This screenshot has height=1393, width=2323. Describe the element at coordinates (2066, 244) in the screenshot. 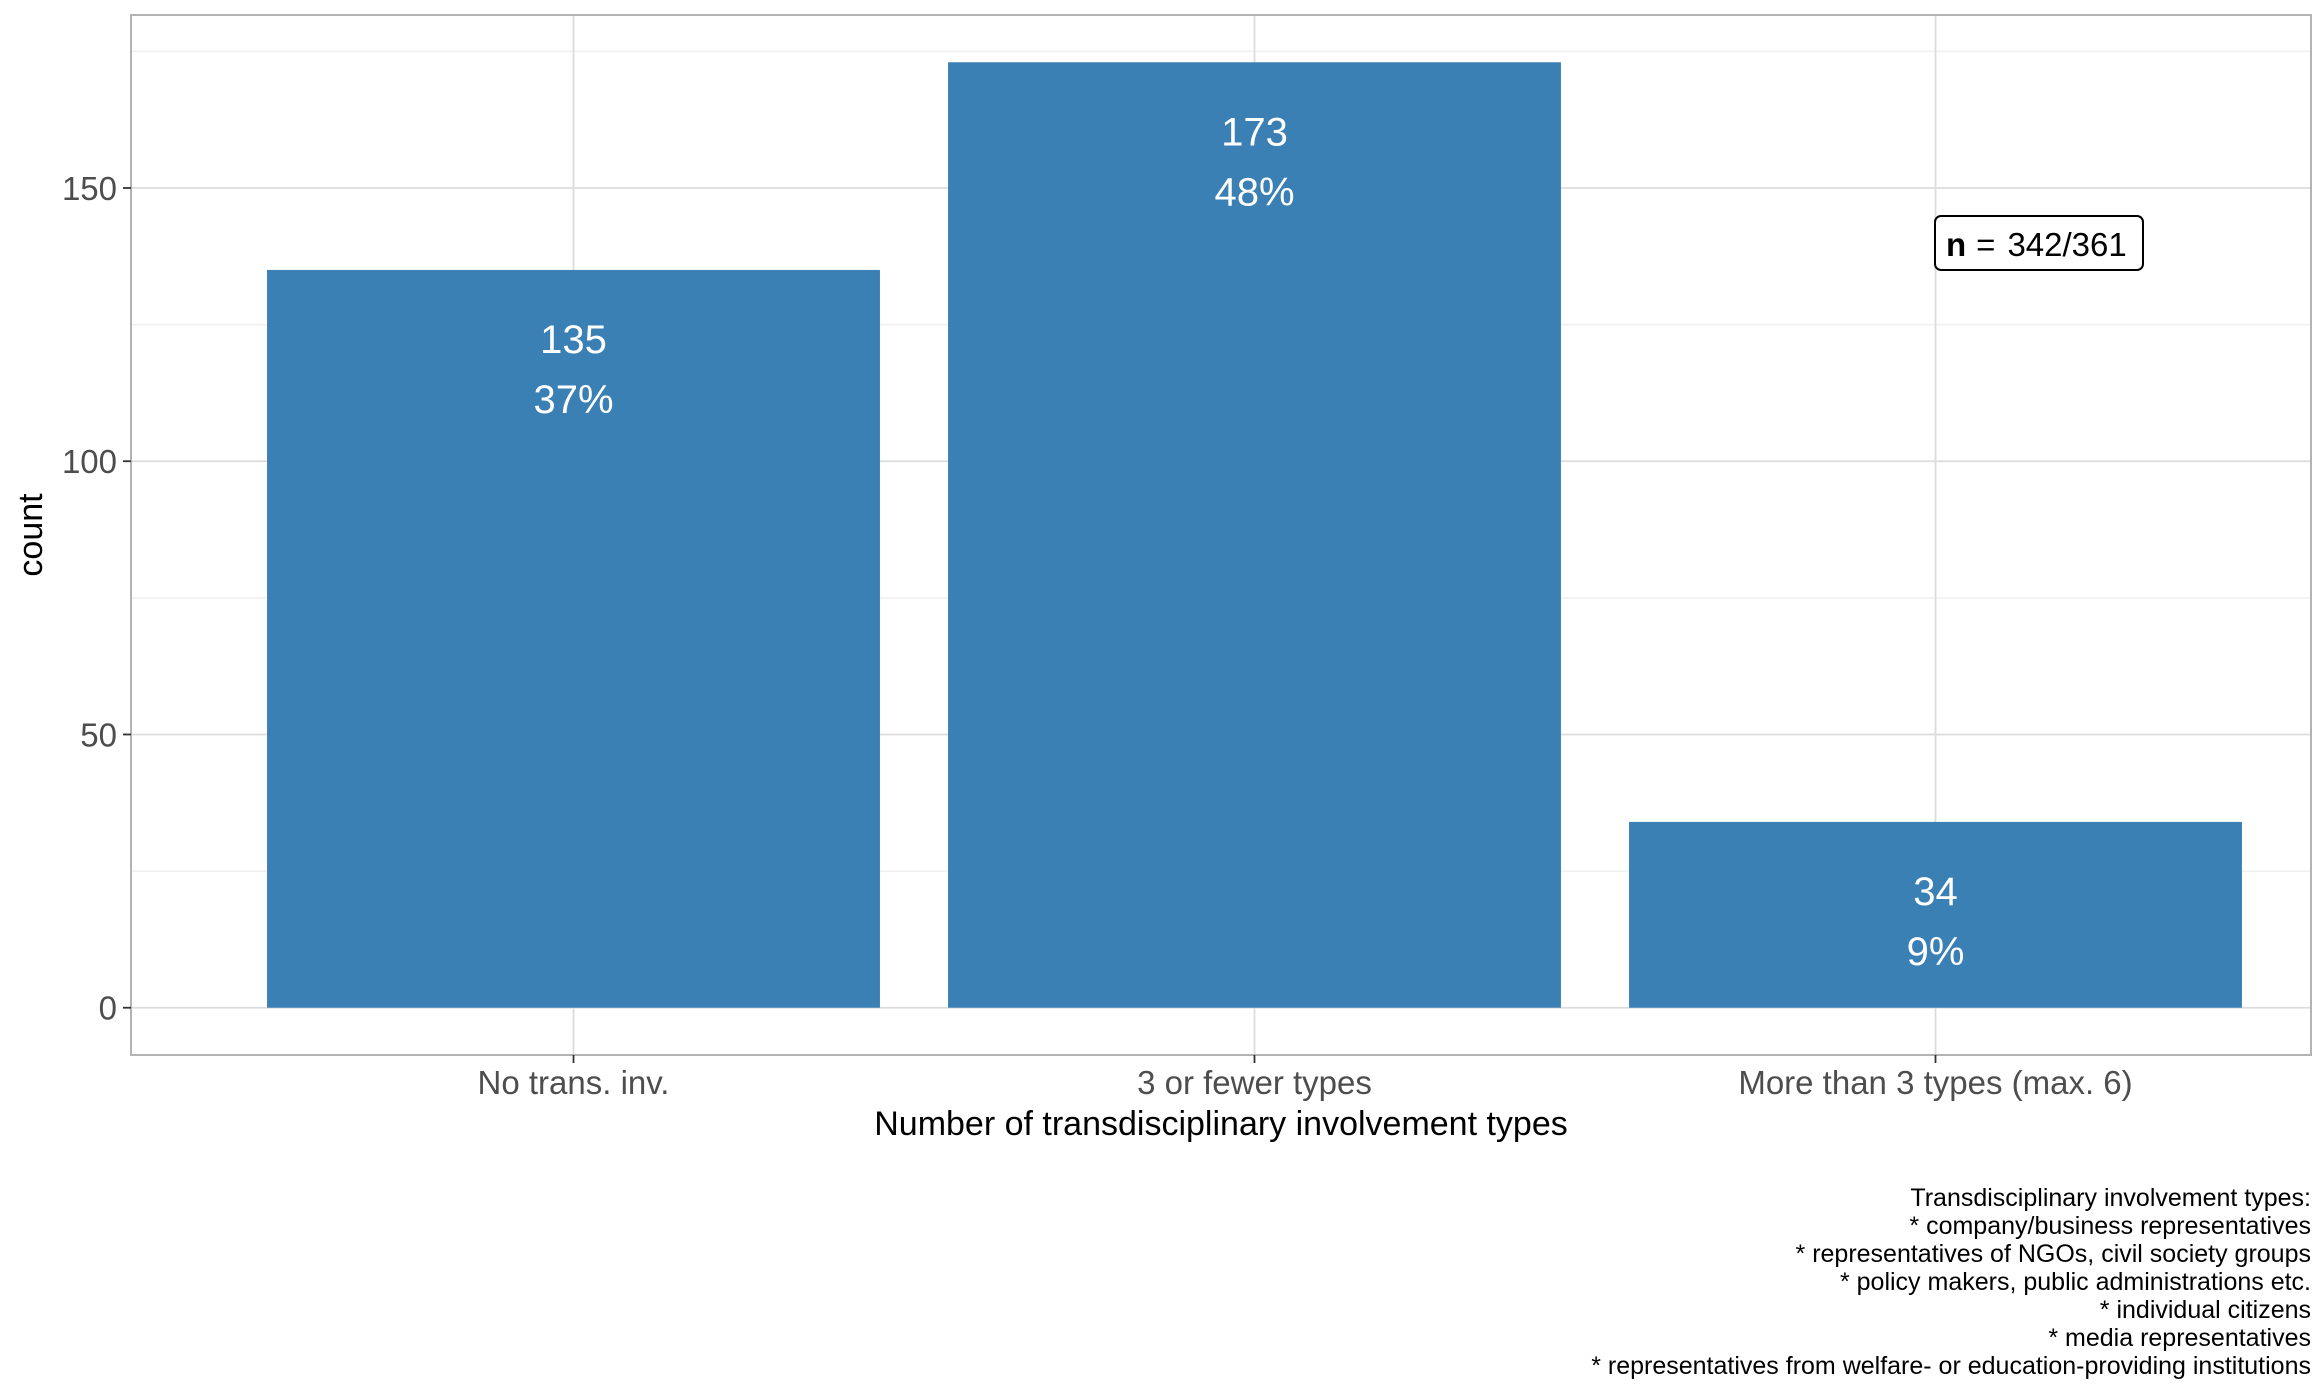

I see `n-value: 342/361` at that location.